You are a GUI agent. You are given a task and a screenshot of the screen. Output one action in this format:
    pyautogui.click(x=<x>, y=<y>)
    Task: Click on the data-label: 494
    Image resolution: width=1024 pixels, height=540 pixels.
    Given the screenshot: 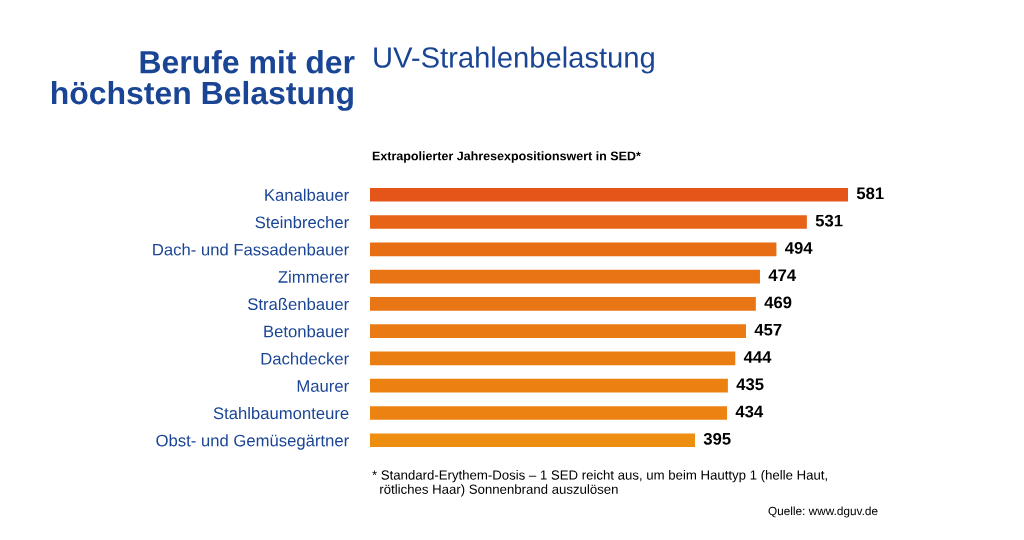 What is the action you would take?
    pyautogui.click(x=799, y=247)
    